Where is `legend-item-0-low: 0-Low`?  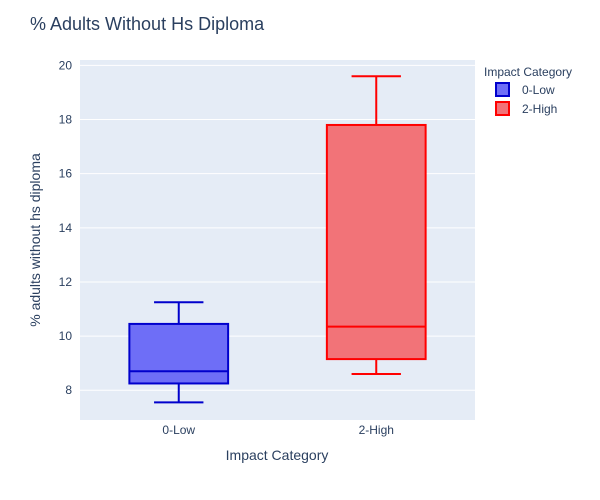 legend-item-0-low: 0-Low is located at coordinates (525, 89).